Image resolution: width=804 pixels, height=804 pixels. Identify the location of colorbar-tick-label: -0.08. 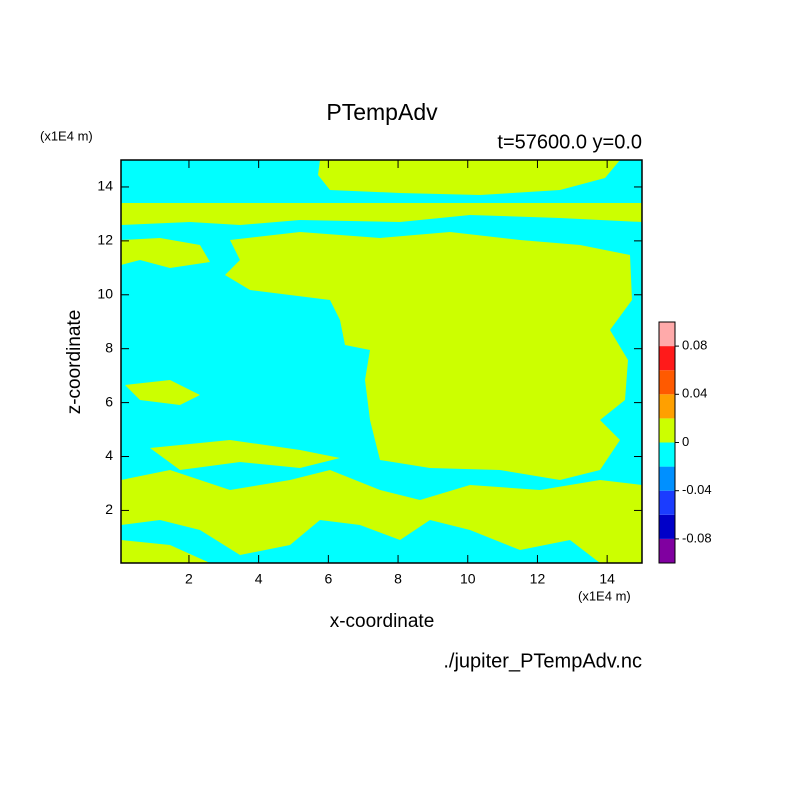
(697, 537).